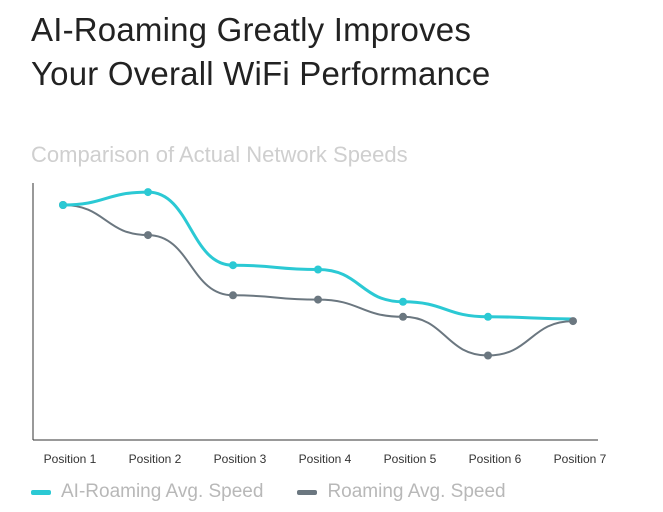  I want to click on title-line-1: AI-Roaming Greatly Improves, so click(251, 29).